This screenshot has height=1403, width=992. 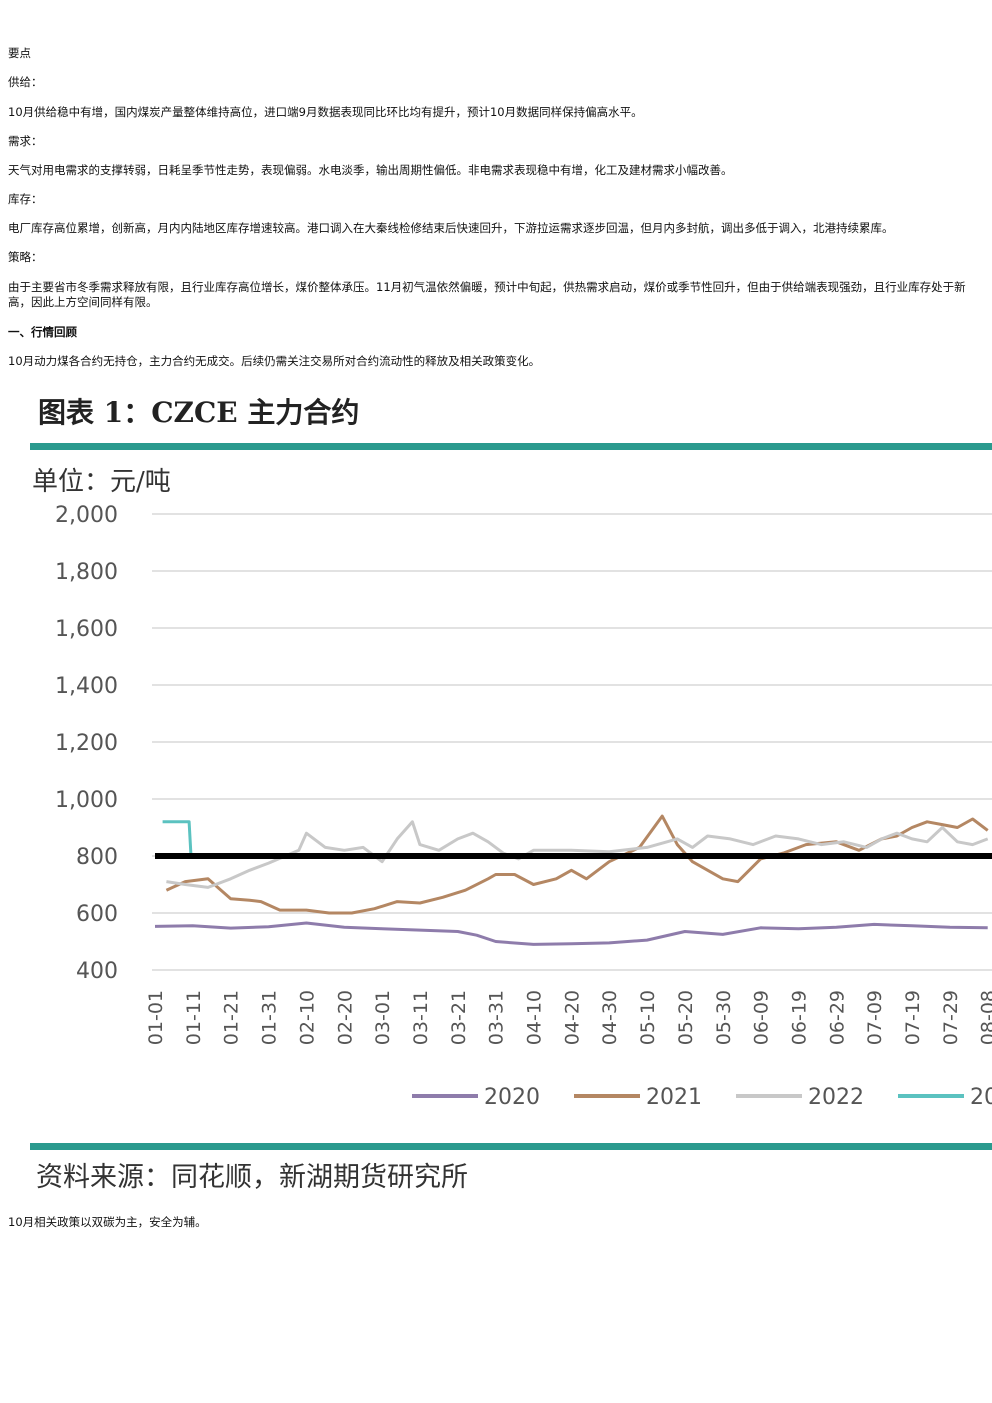 What do you see at coordinates (194, 1017) in the screenshot?
I see `x-tick-label: 01-11` at bounding box center [194, 1017].